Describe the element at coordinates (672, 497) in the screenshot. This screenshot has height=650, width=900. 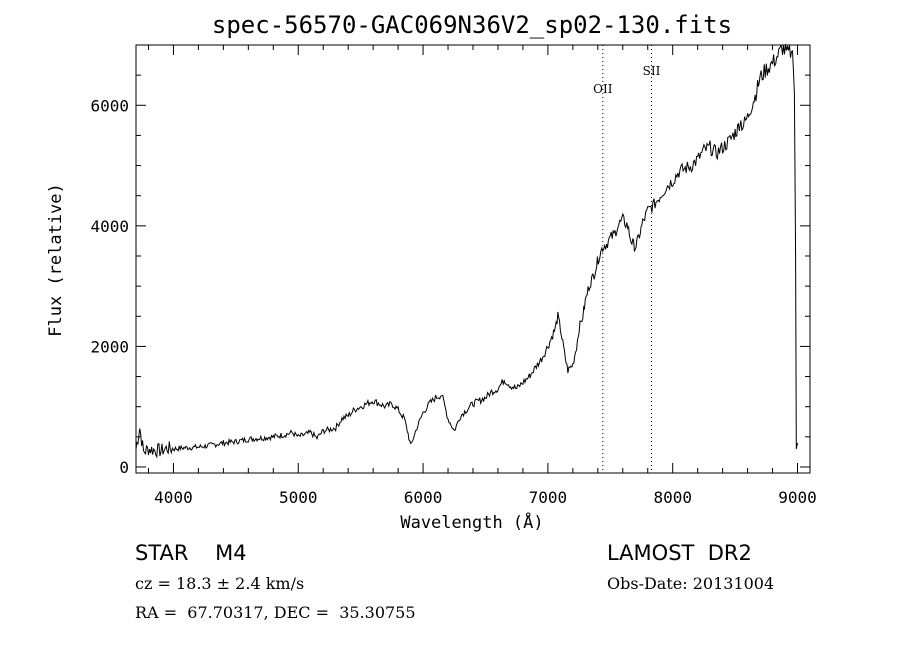
I see `x-tick-label: 8000` at that location.